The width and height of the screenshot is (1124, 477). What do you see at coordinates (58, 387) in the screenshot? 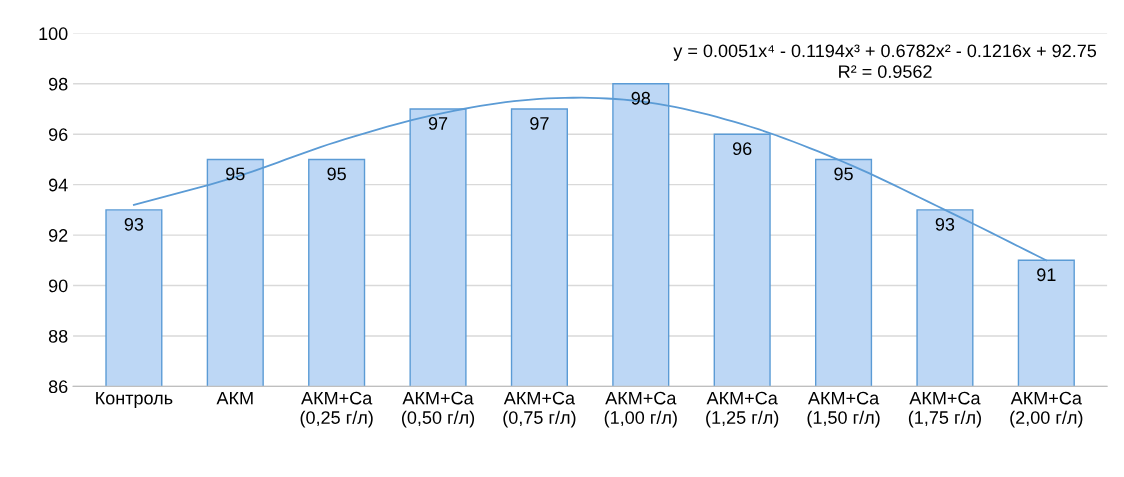
I see `y-tick-label: 86` at bounding box center [58, 387].